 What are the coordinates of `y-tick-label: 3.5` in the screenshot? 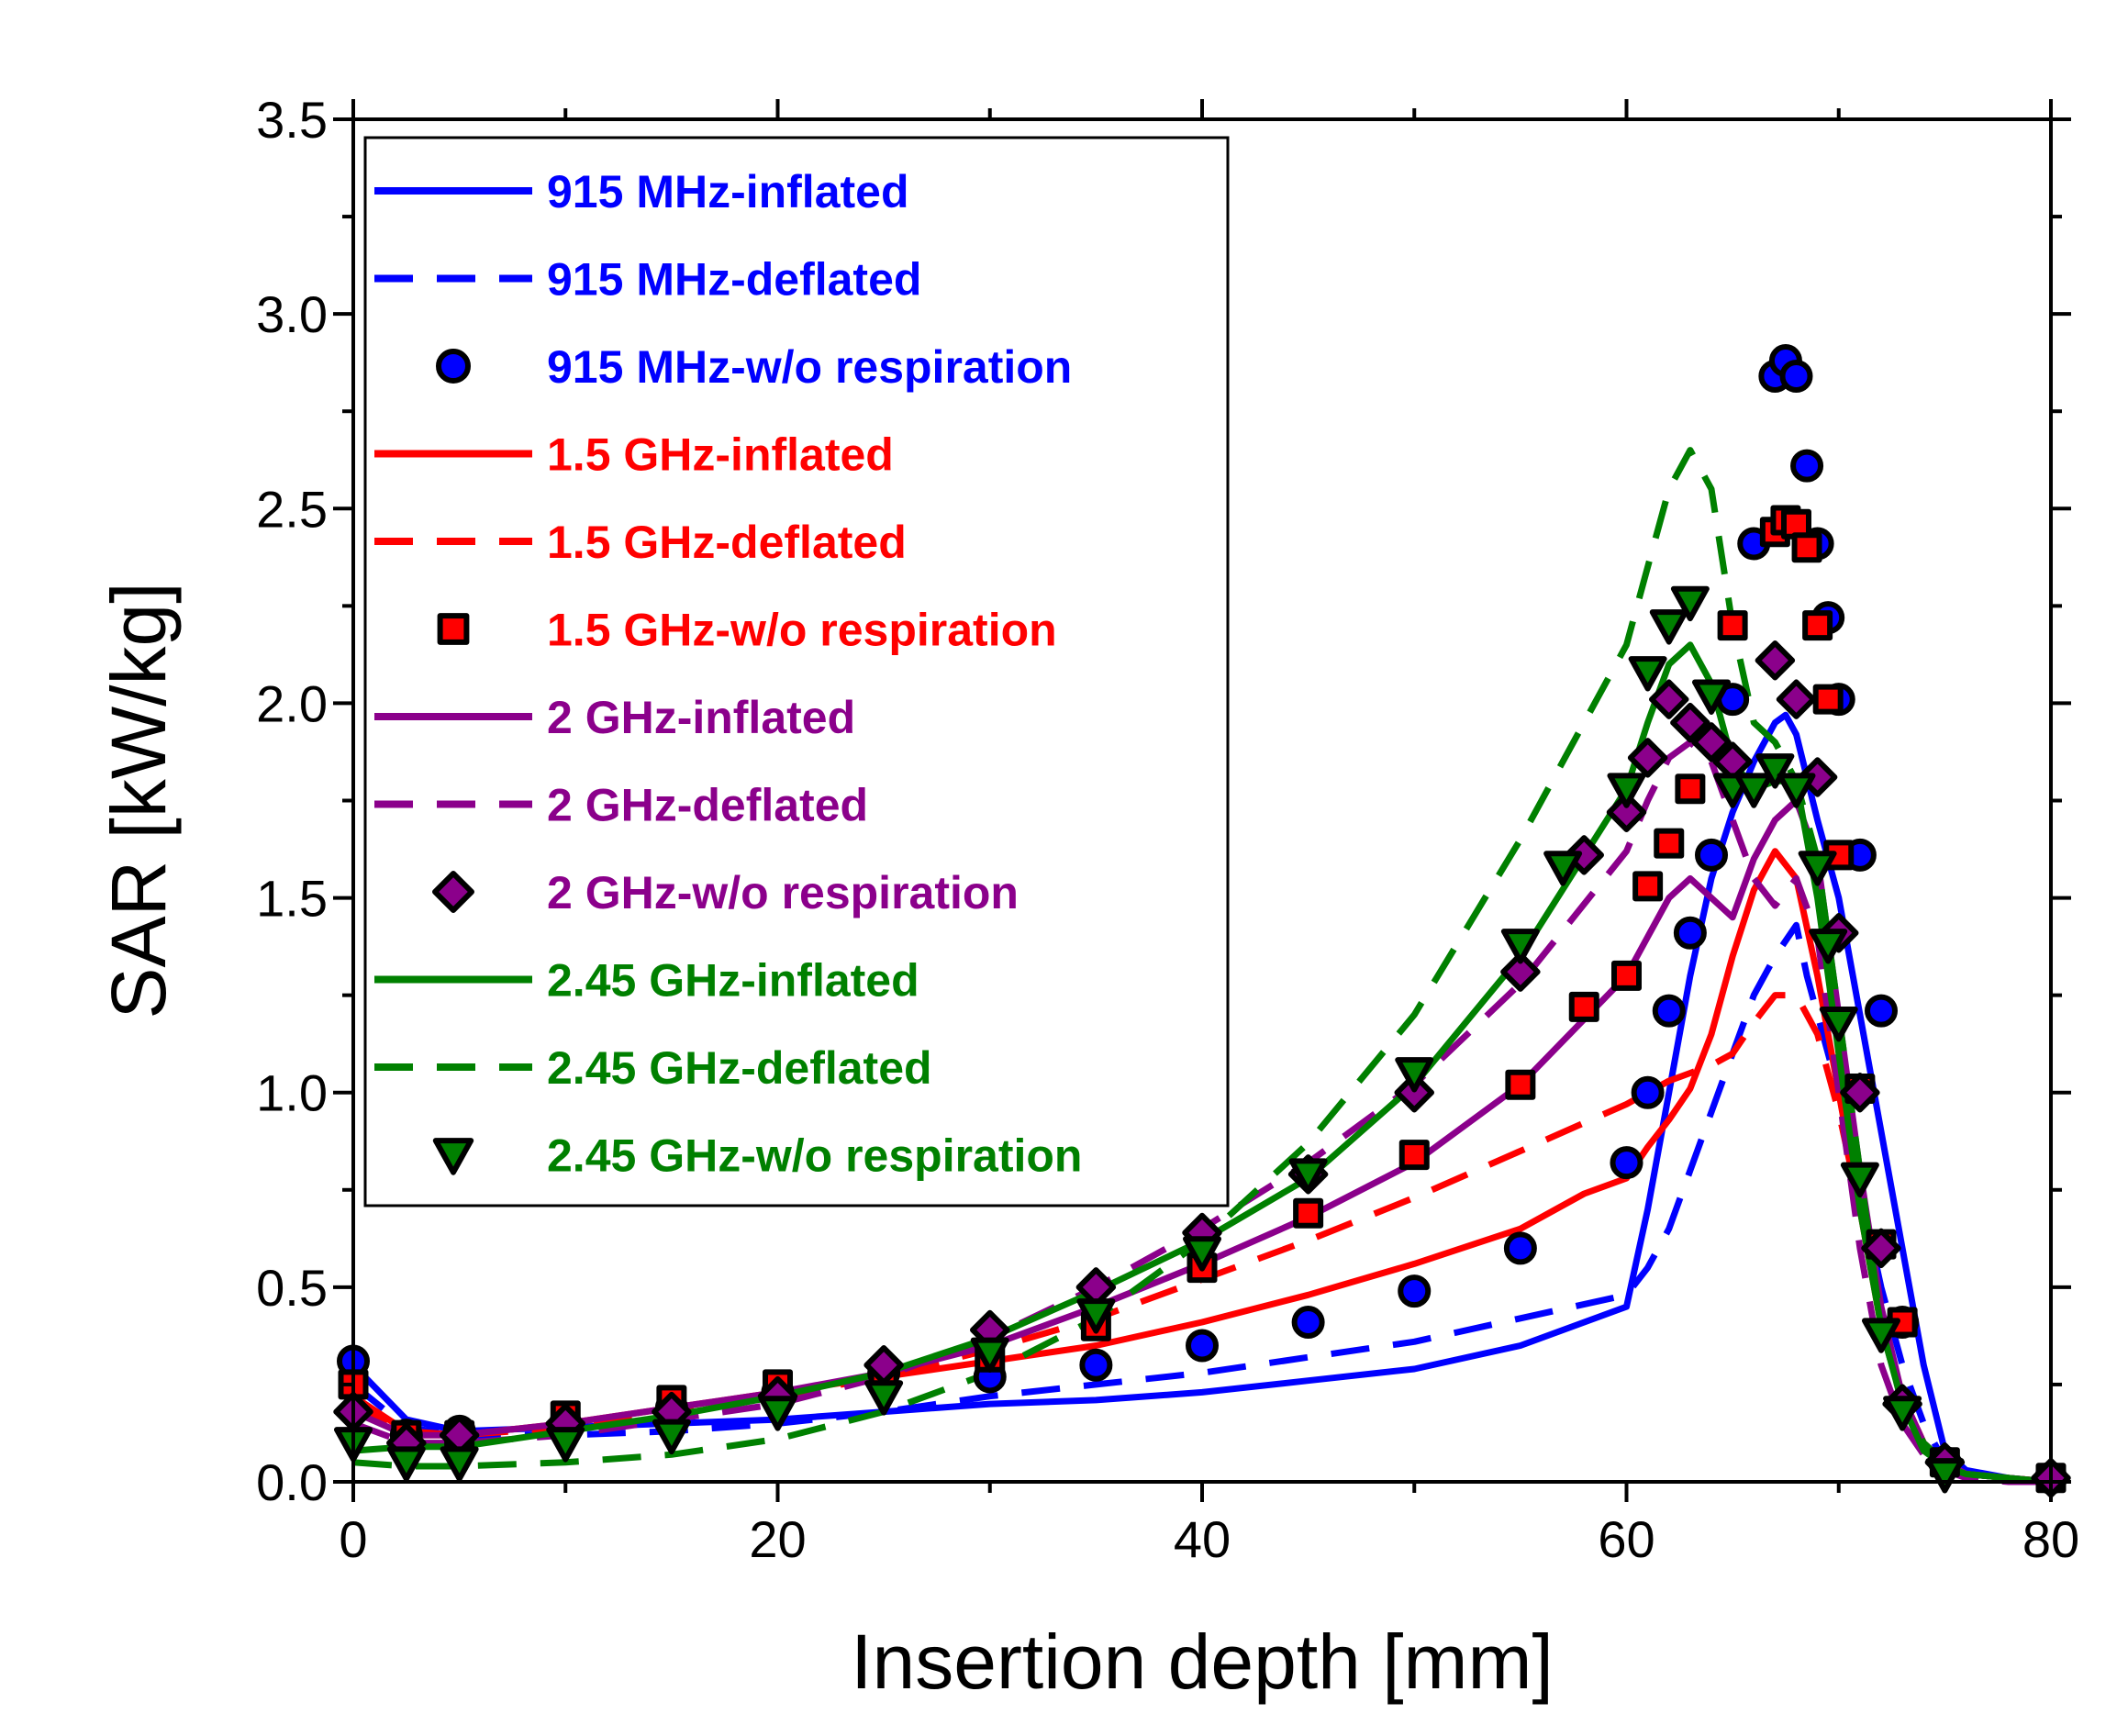 It's located at (292, 120).